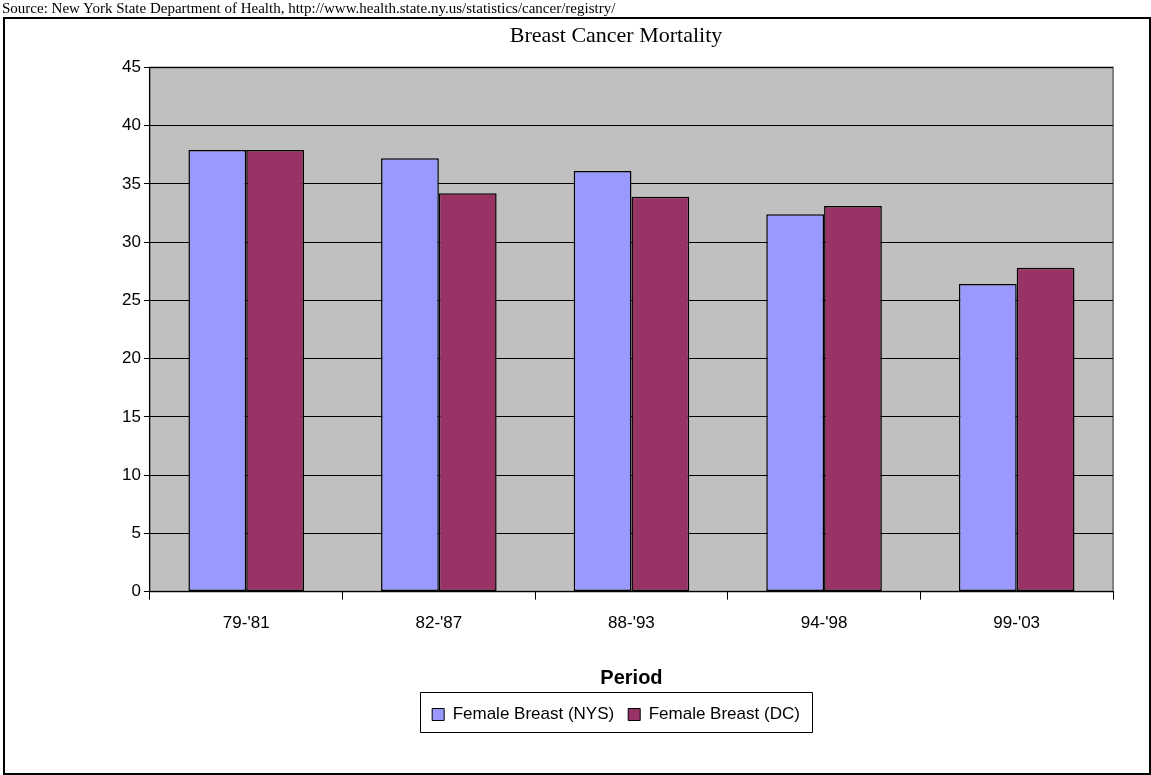 The image size is (1151, 775). I want to click on chart-title: Breast Cancer Mortality, so click(616, 34).